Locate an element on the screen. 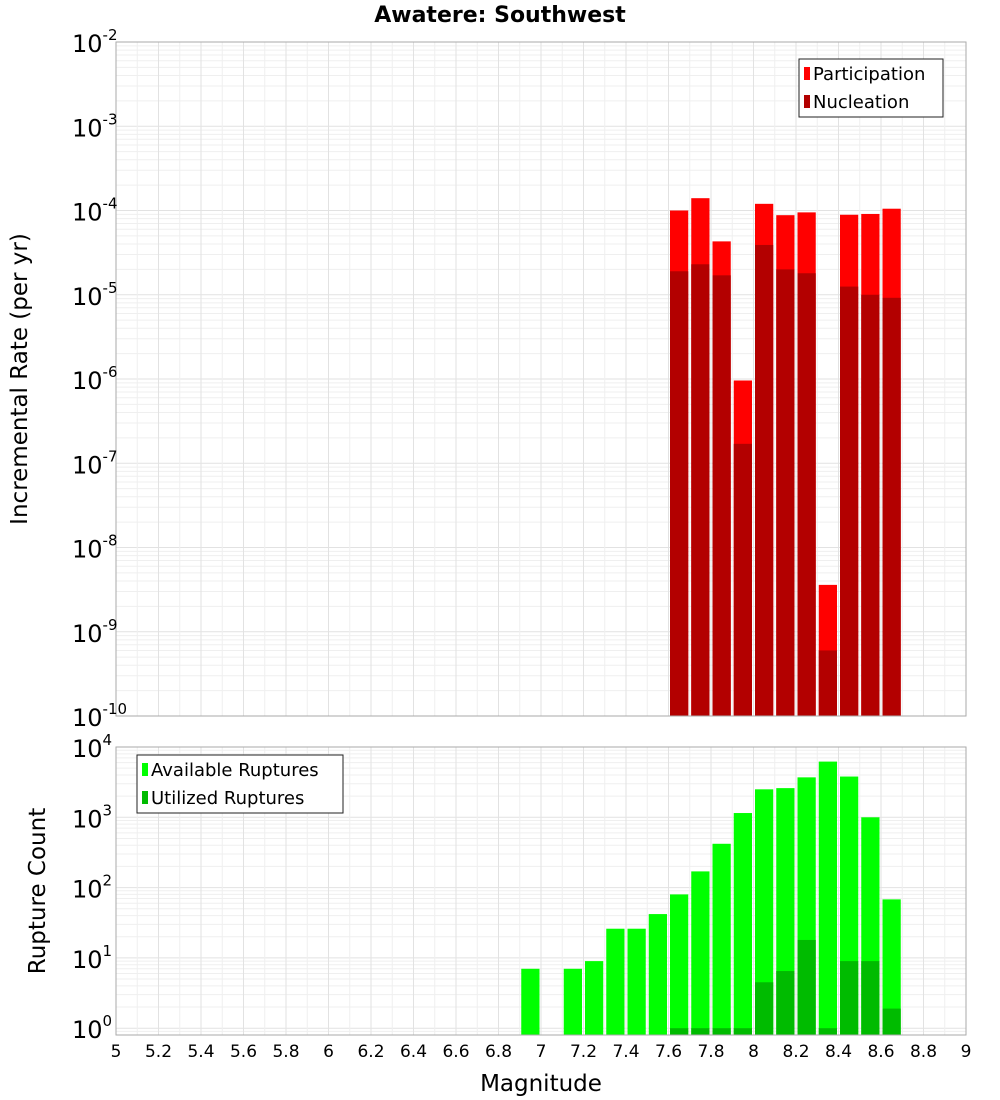 This screenshot has width=1000, height=1100. bar-nucleation-8.25 is located at coordinates (806, 494).